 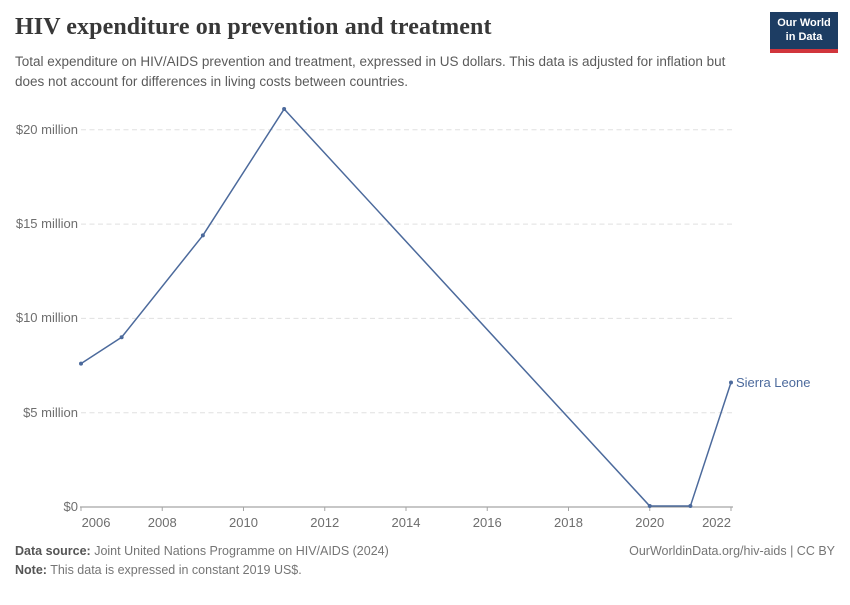 What do you see at coordinates (568, 522) in the screenshot?
I see `x-axis-label: 2018` at bounding box center [568, 522].